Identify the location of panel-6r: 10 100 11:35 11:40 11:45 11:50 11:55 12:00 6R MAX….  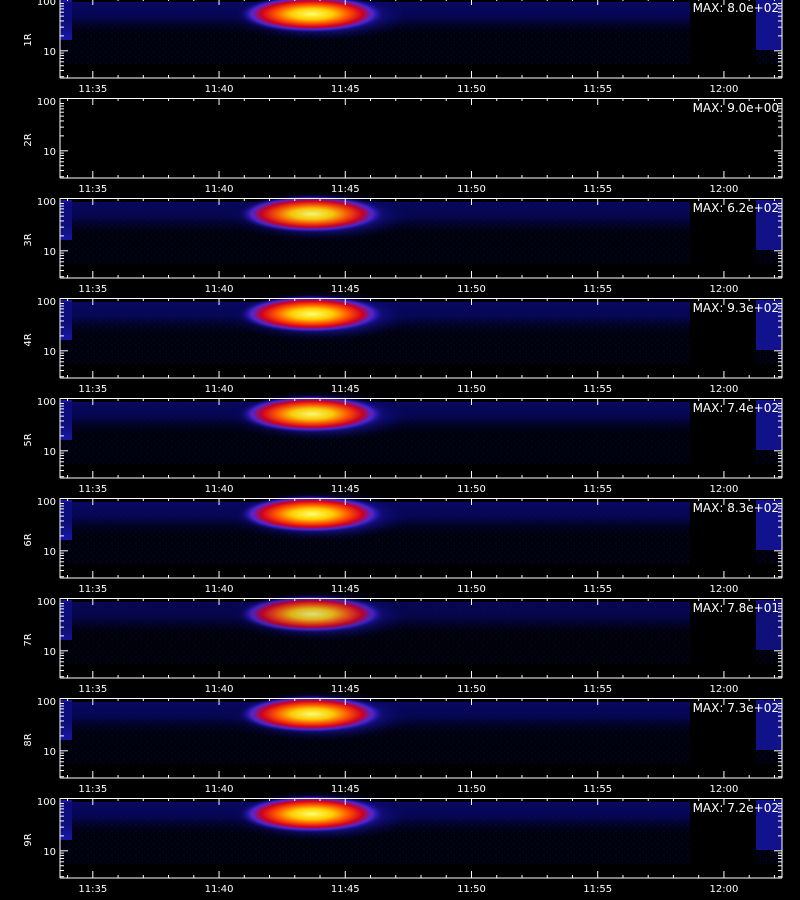
(403, 542).